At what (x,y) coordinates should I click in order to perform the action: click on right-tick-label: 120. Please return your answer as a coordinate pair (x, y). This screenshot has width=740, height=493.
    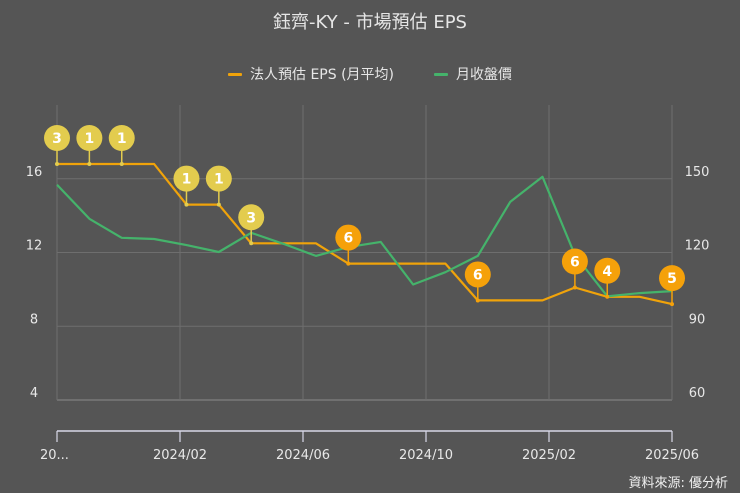
    Looking at the image, I should click on (697, 246).